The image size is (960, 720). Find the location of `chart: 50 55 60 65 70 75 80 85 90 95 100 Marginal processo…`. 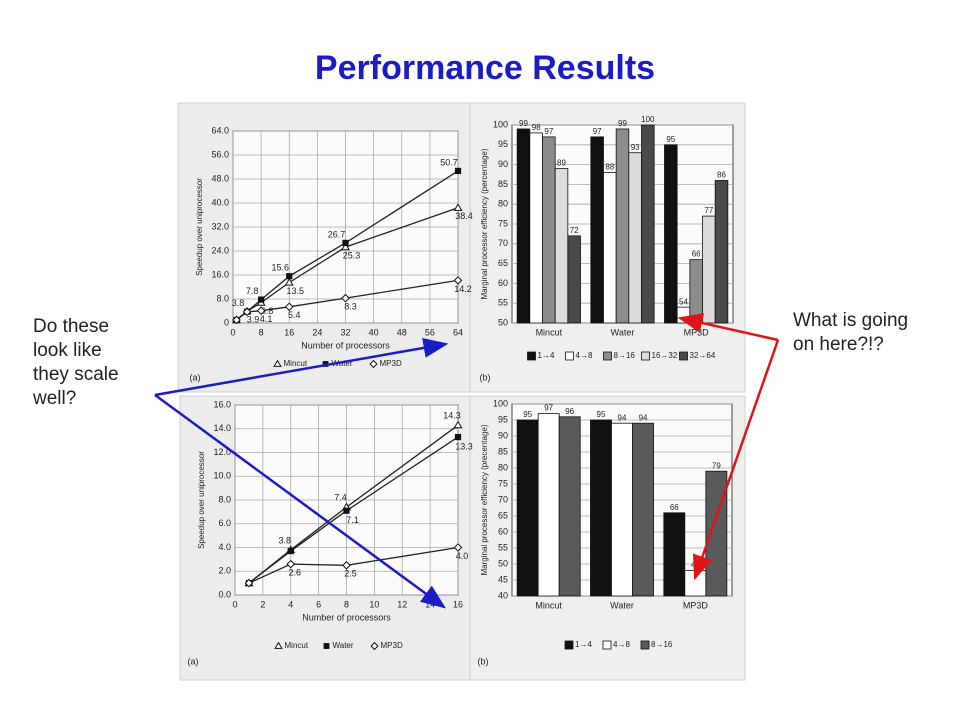

chart: 50 55 60 65 70 75 80 85 90 95 100 Marginal processo… is located at coordinates (607, 248).